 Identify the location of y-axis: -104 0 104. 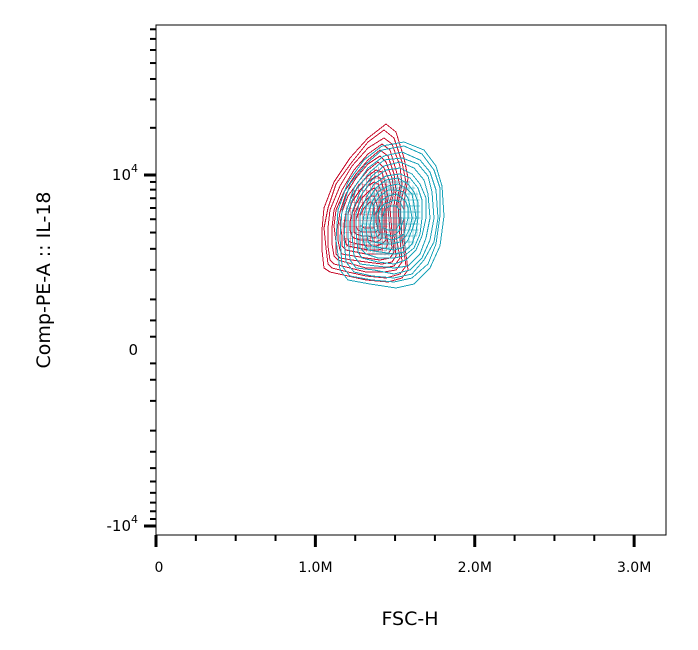
(131, 281).